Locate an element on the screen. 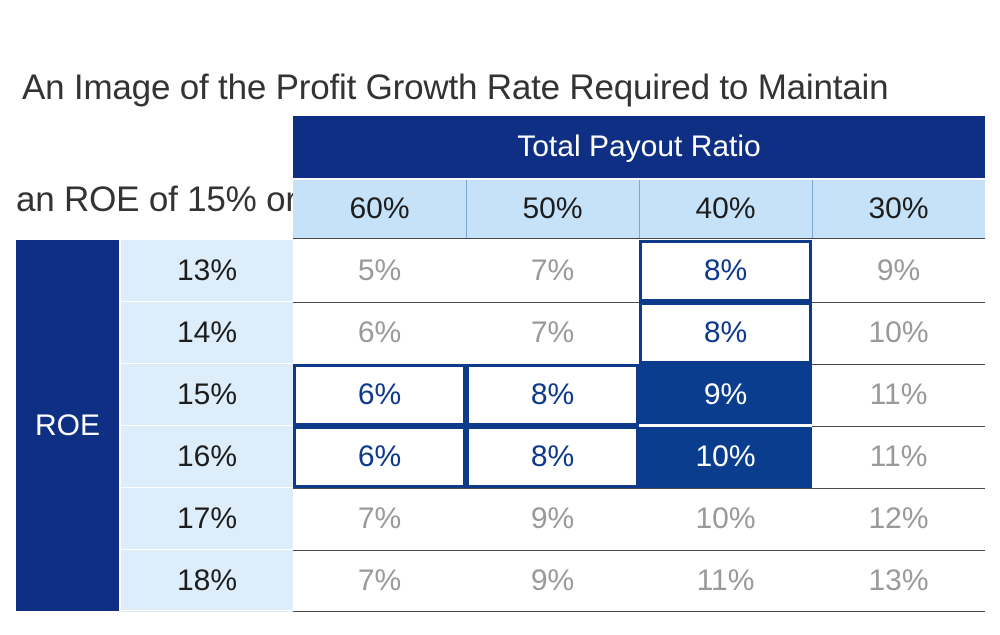  value-cell: 13% is located at coordinates (898, 580).